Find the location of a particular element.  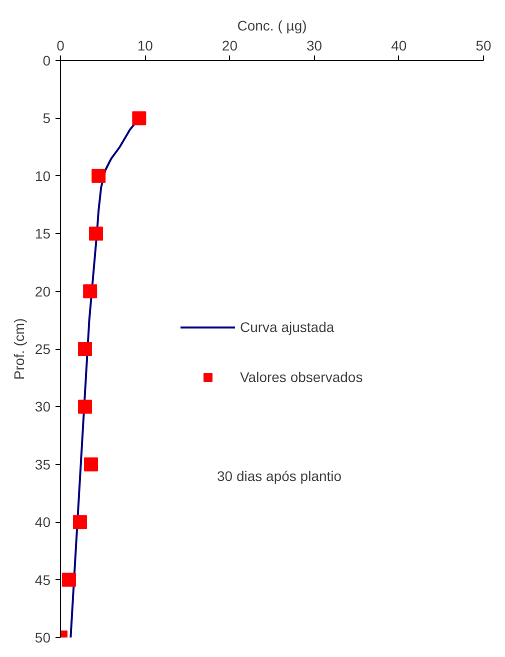

y-tick-label: 40 is located at coordinates (42, 522).